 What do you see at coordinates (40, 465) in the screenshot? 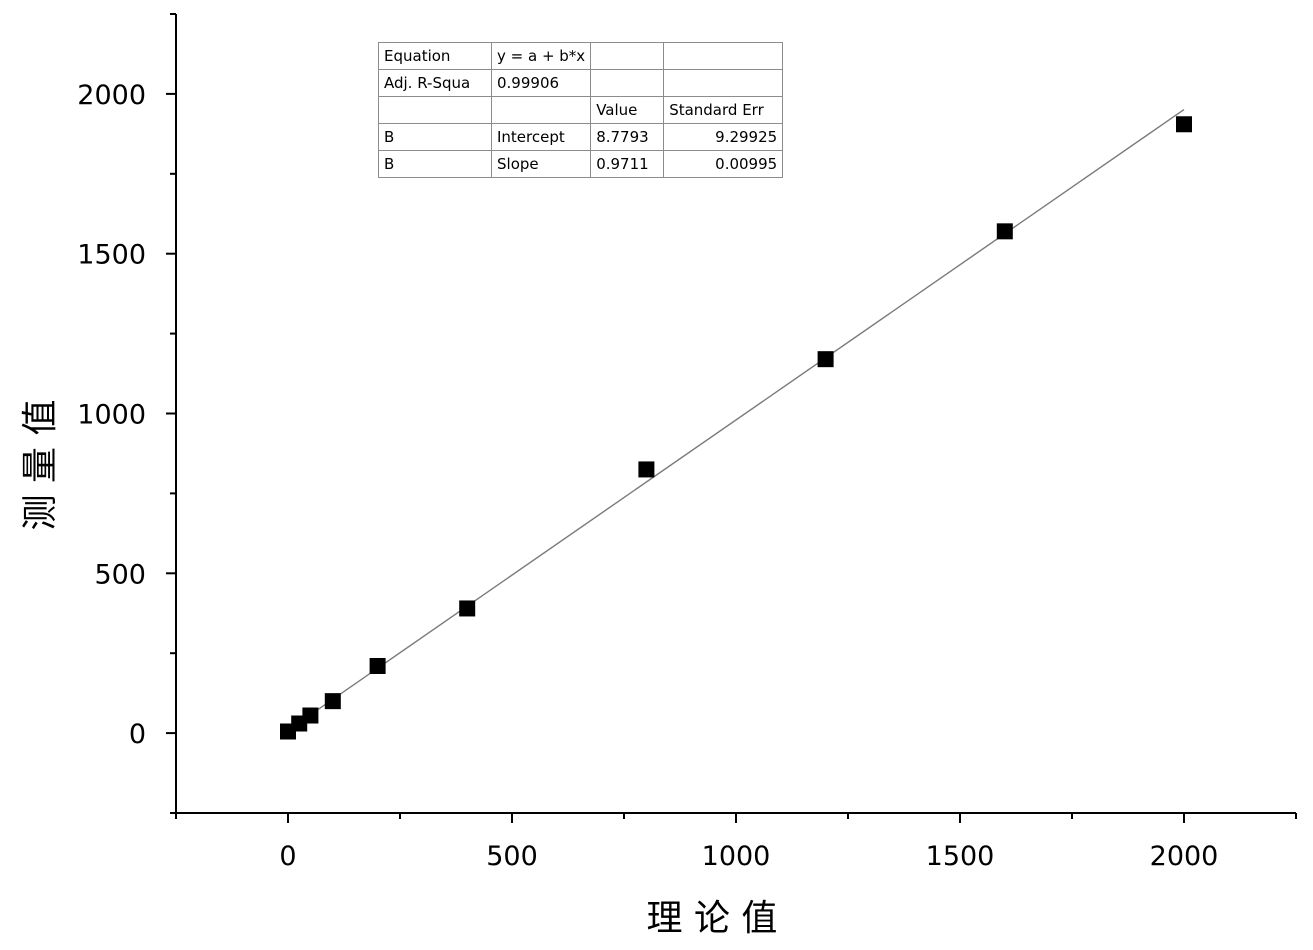
I see `y-axis-title: 测 量 值` at bounding box center [40, 465].